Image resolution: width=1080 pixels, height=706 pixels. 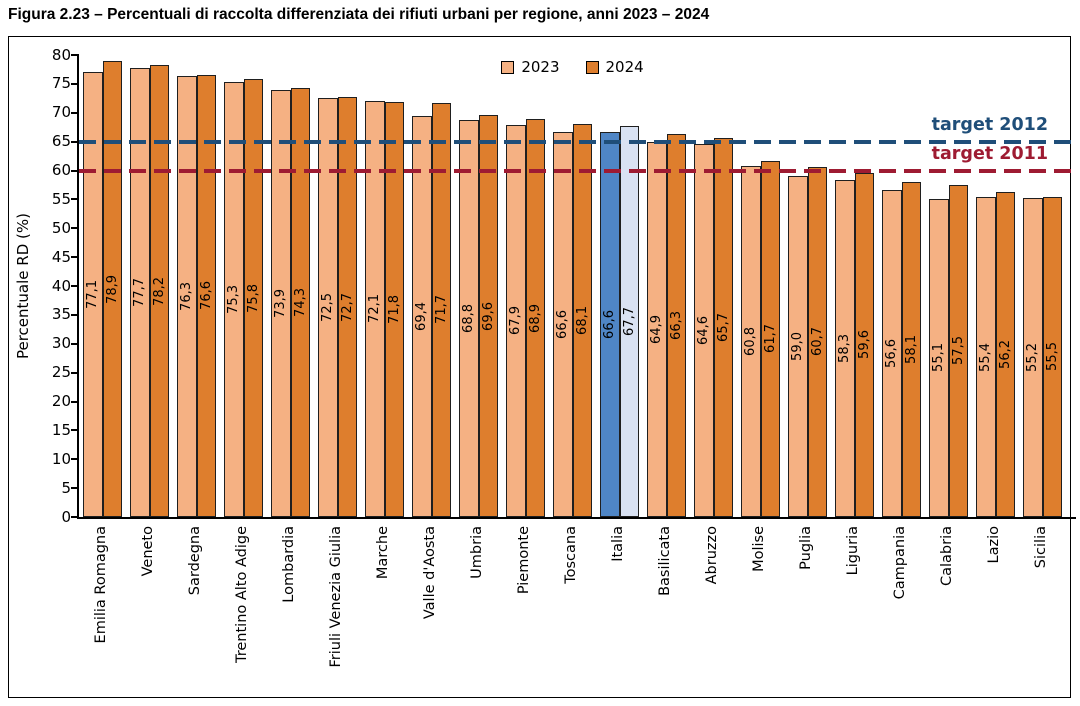 What do you see at coordinates (61, 401) in the screenshot?
I see `y-tick-label: 20` at bounding box center [61, 401].